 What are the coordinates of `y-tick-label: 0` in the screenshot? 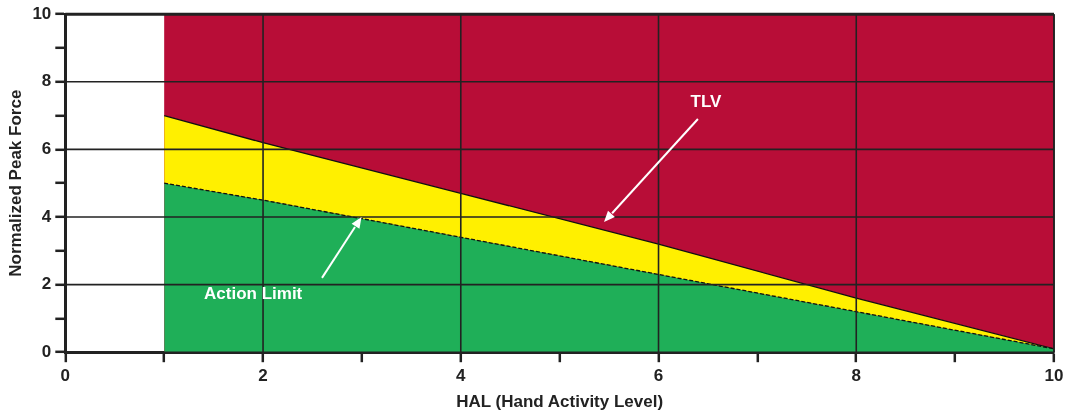 It's located at (46, 351).